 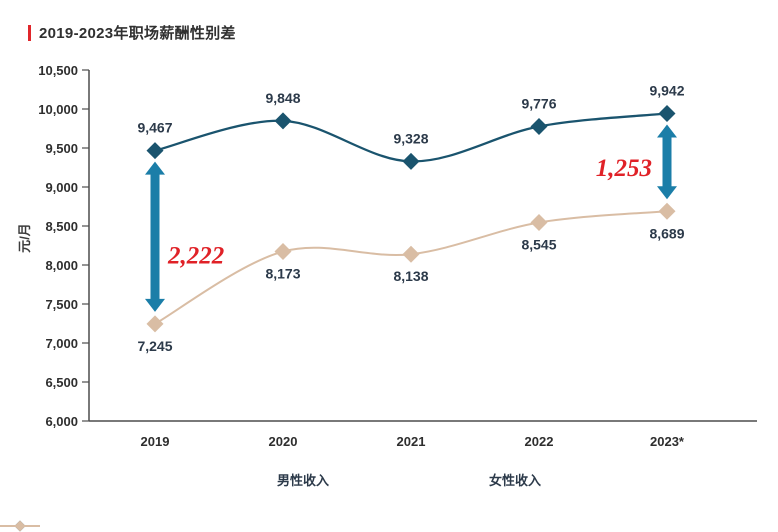 I want to click on series-points-0: 9,467 9,848 9,328 9,776 9,942, so click(x=411, y=126).